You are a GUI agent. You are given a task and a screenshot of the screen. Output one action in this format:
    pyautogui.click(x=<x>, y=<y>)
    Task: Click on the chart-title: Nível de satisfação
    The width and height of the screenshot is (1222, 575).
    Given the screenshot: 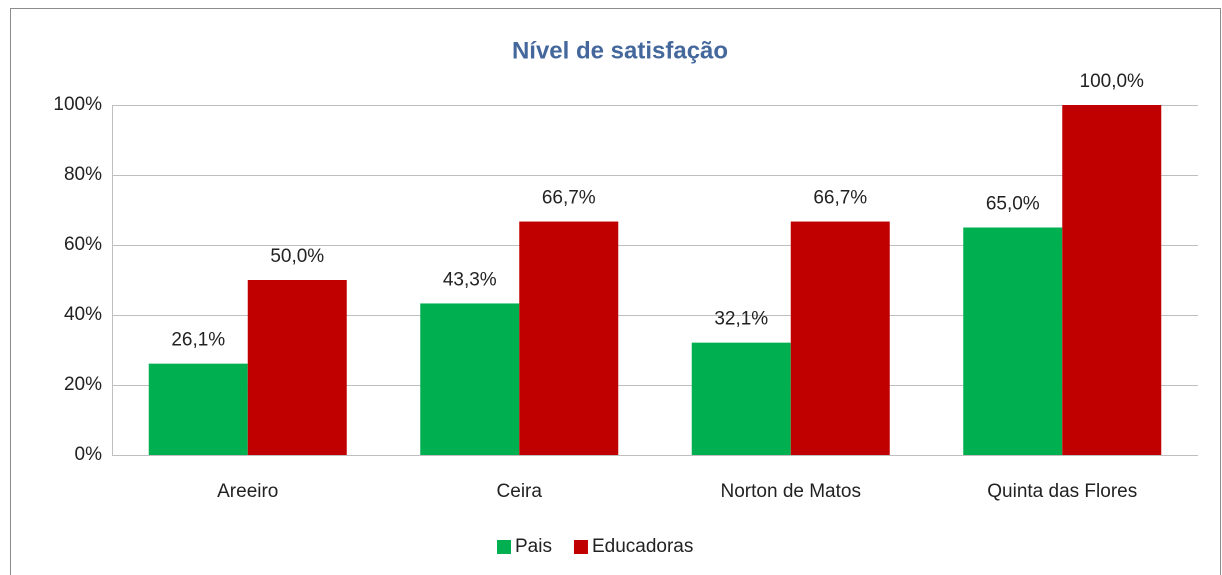 What is the action you would take?
    pyautogui.click(x=620, y=50)
    